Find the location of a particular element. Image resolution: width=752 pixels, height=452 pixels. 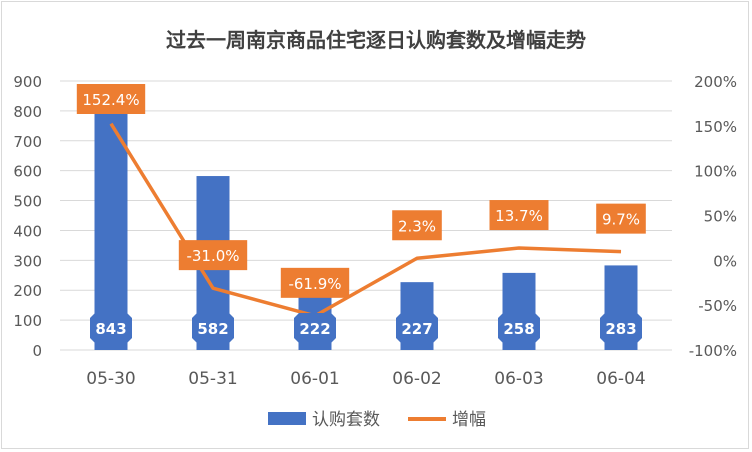

left-axis-tick: 100 is located at coordinates (27, 321).